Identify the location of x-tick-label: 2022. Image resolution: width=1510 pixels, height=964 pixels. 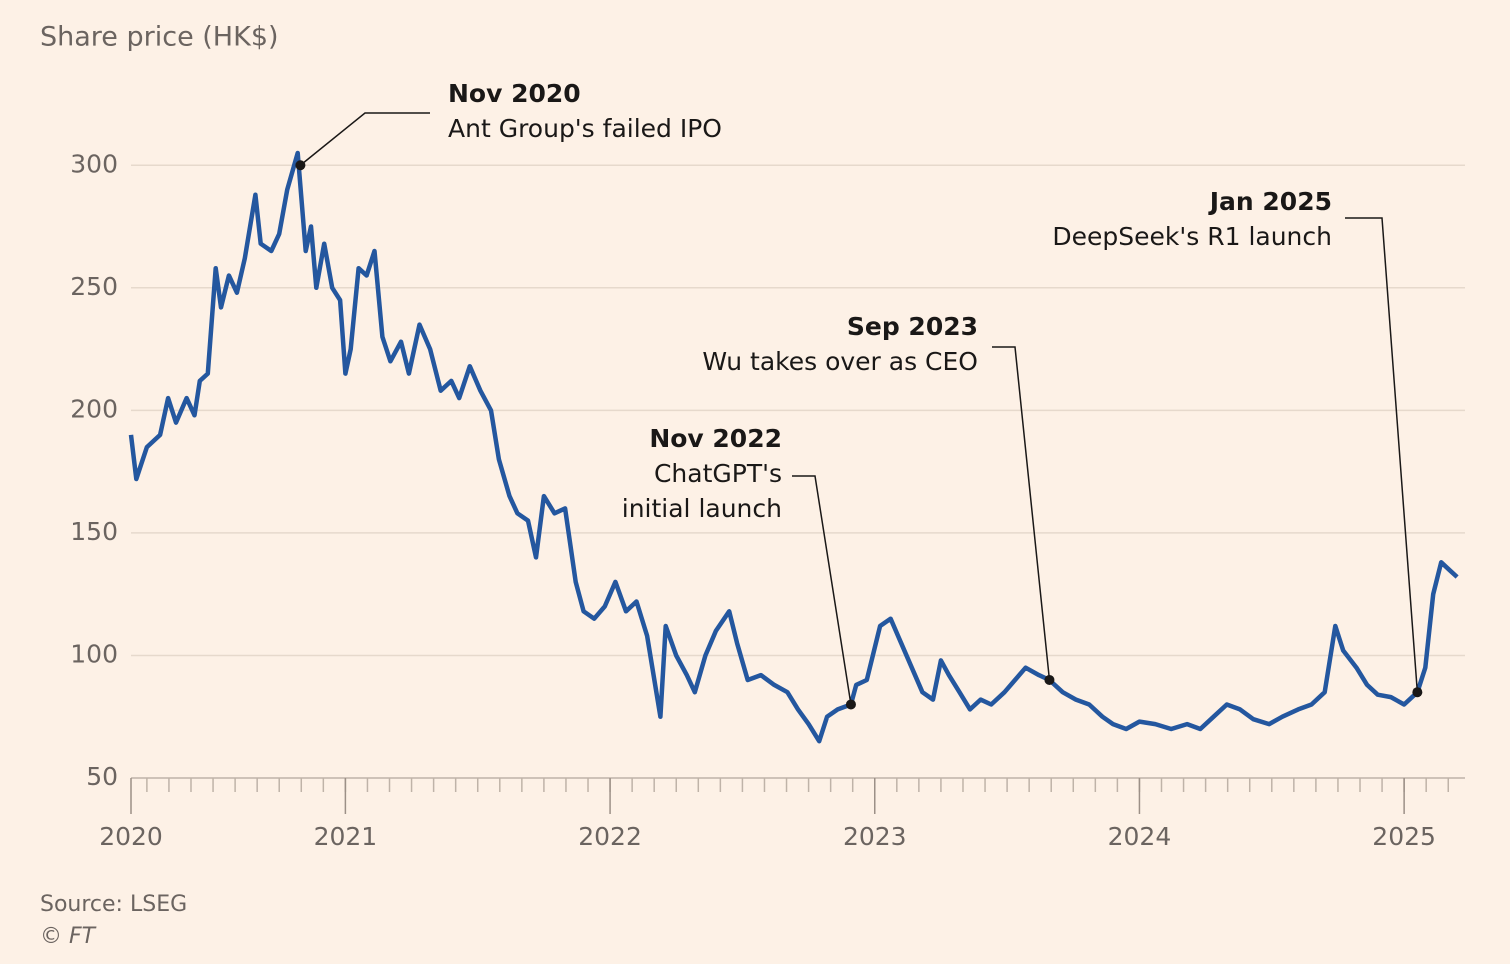
(610, 836).